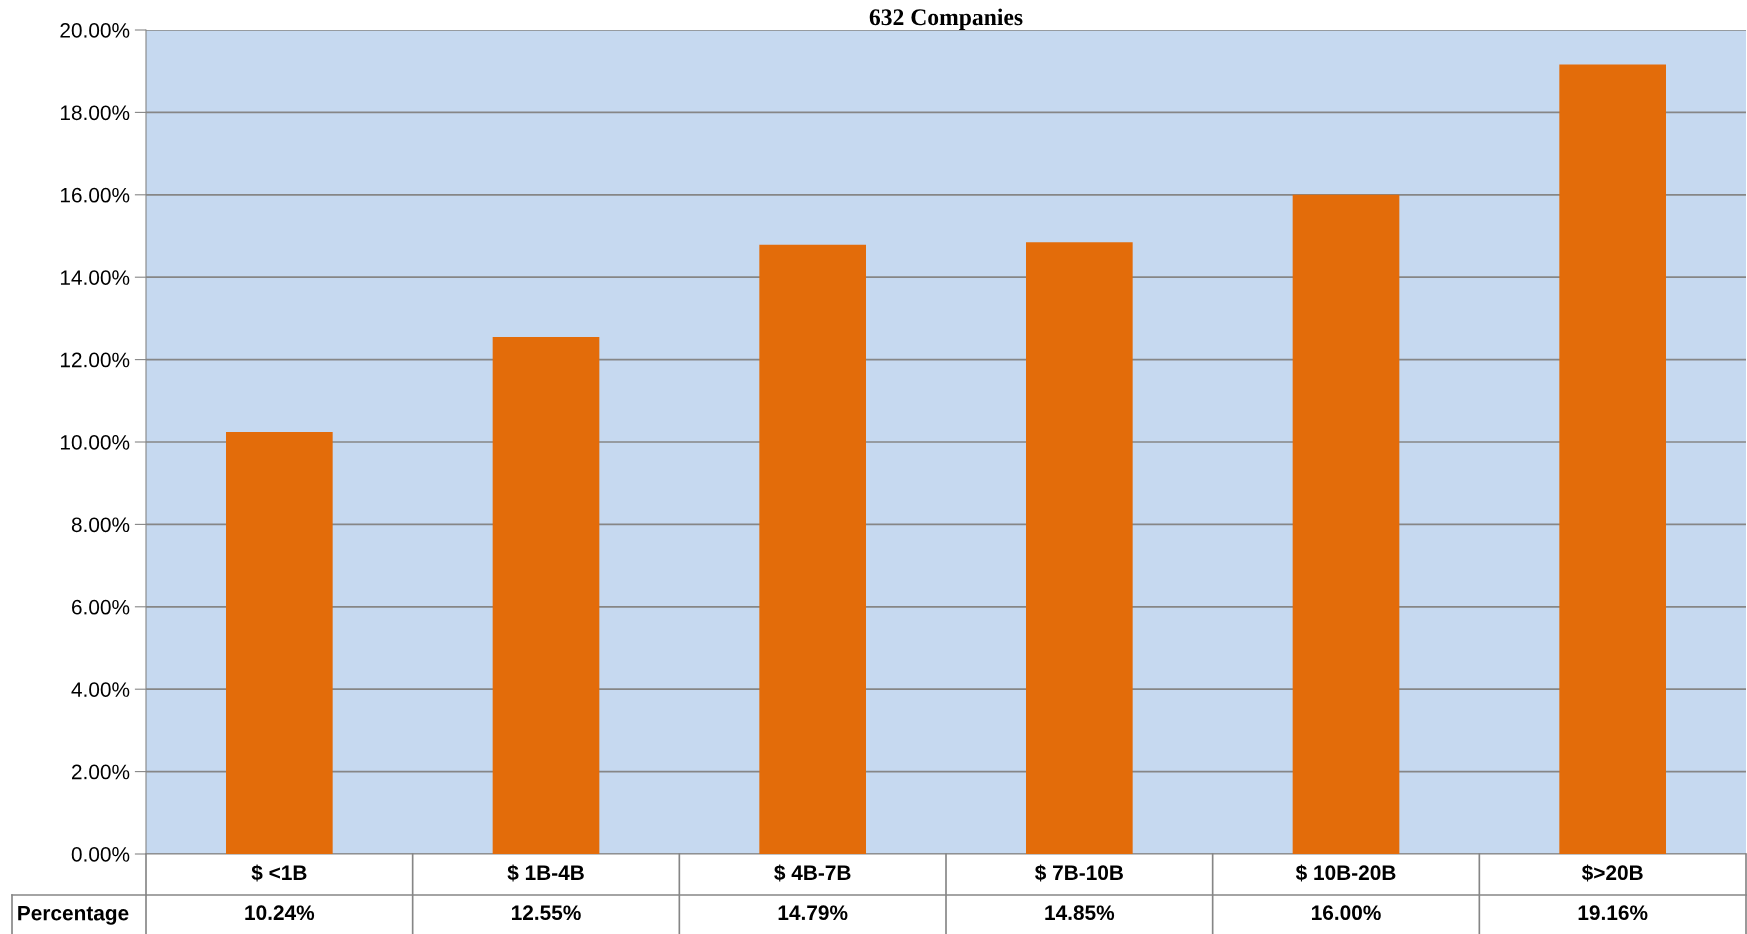  What do you see at coordinates (546, 913) in the screenshot?
I see `data-label: 12.55%` at bounding box center [546, 913].